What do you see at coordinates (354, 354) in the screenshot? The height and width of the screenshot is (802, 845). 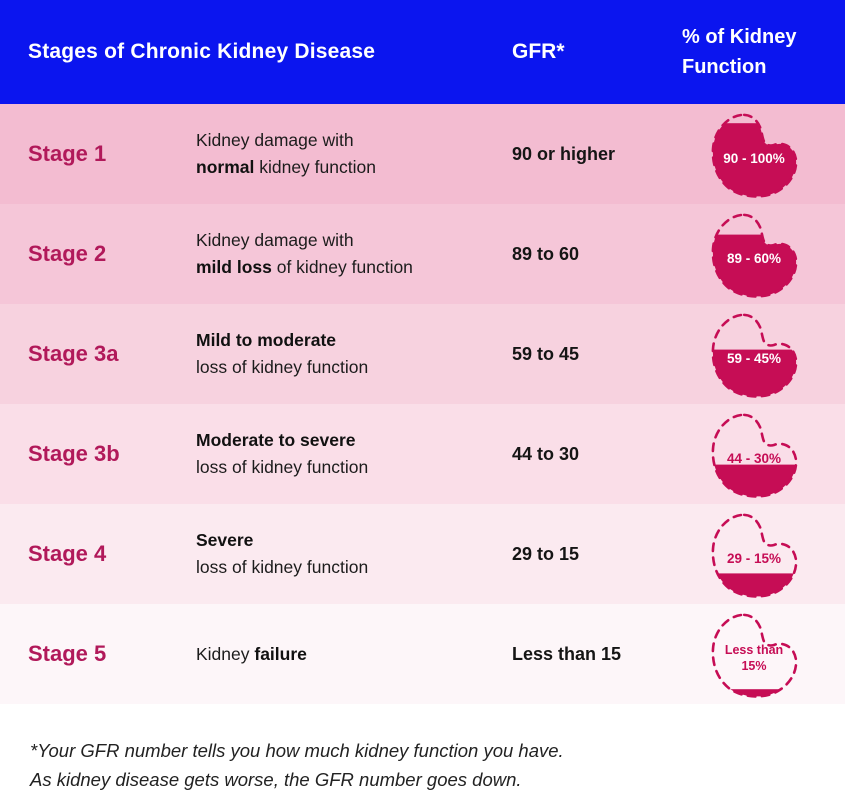 I see `stage-description: Mild to moderate loss of kidney function` at bounding box center [354, 354].